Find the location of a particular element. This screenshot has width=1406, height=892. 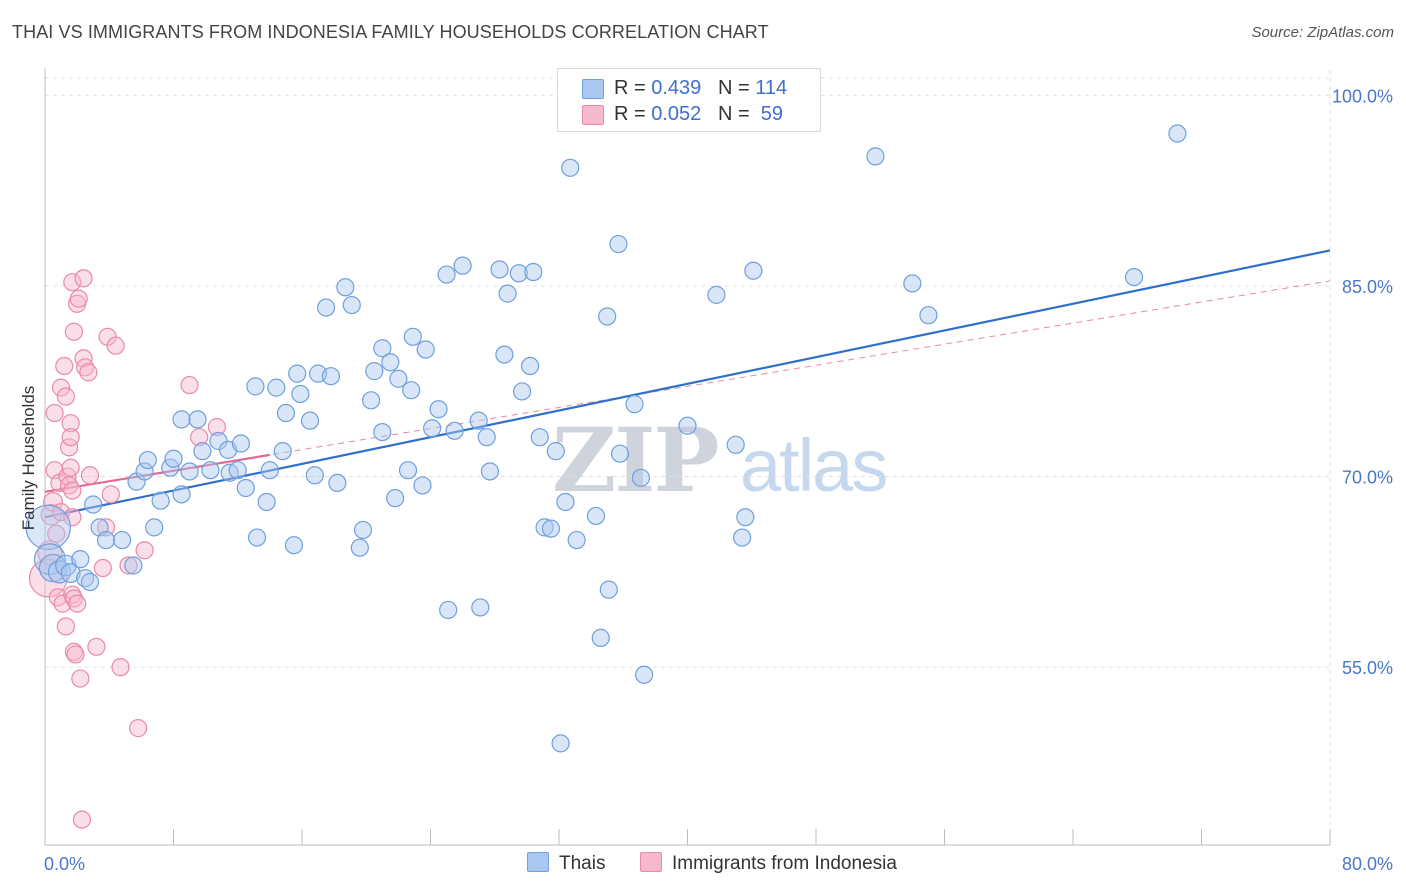

bottom-legend-thais: Thais is located at coordinates (566, 863).